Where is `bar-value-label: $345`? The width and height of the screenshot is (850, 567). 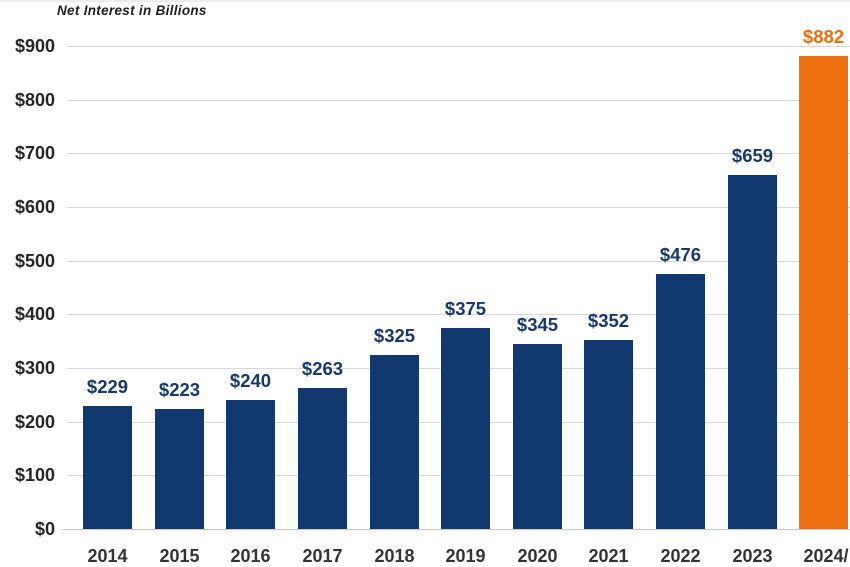 bar-value-label: $345 is located at coordinates (537, 324).